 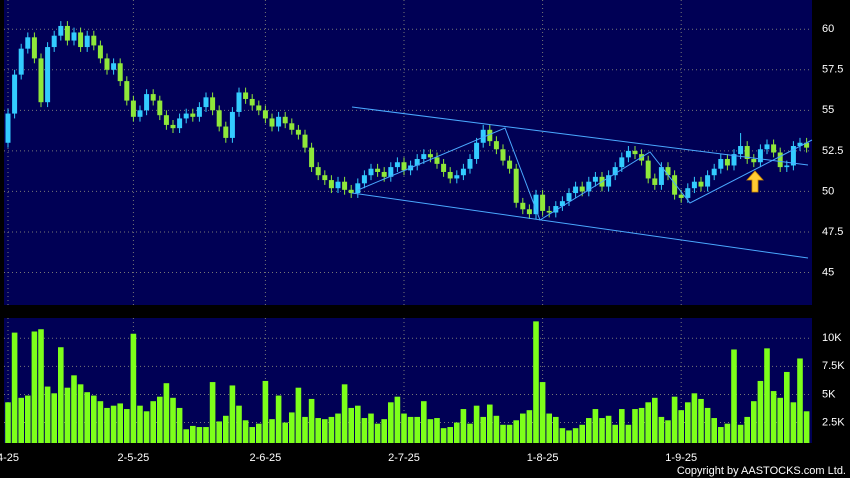 What do you see at coordinates (829, 394) in the screenshot?
I see `y-tick-label: 5K` at bounding box center [829, 394].